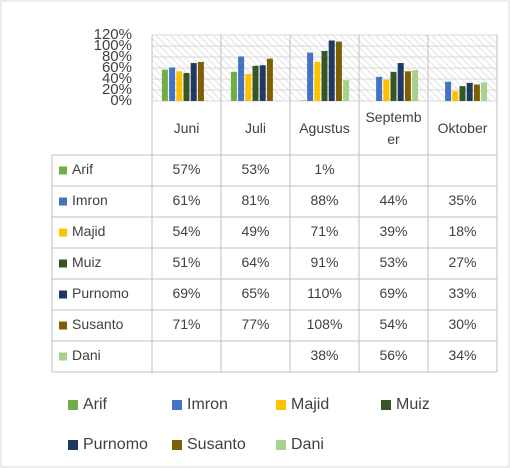 This screenshot has height=468, width=510. What do you see at coordinates (325, 324) in the screenshot?
I see `cell-value: 108%` at bounding box center [325, 324].